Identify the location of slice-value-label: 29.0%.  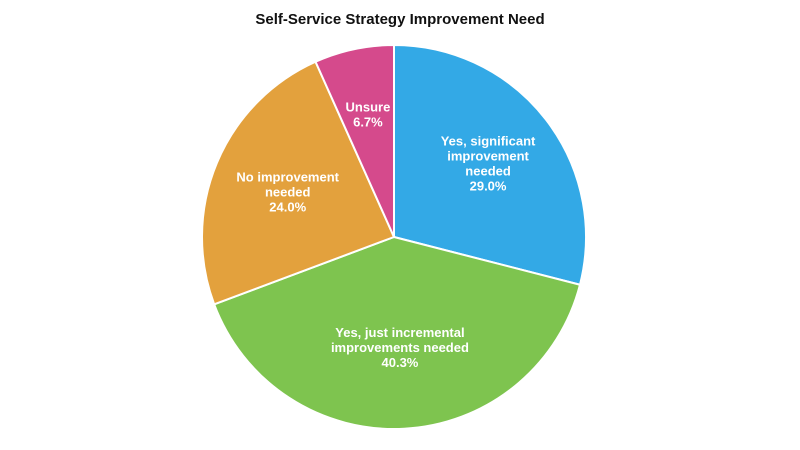
(488, 186).